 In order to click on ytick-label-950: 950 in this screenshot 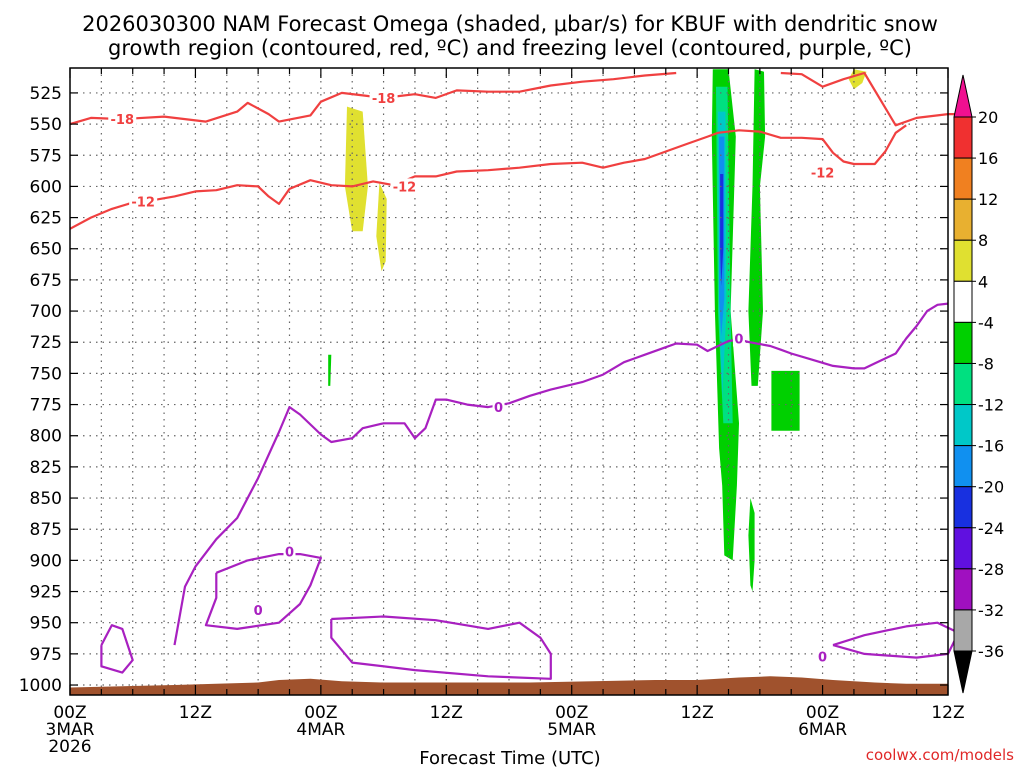, I will do `click(46, 624)`.